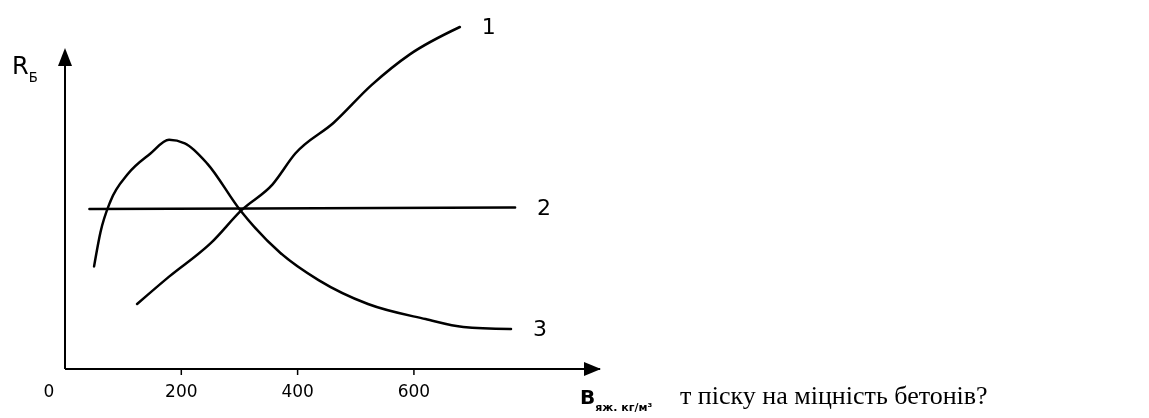 This screenshot has height=418, width=1149. Describe the element at coordinates (181, 391) in the screenshot. I see `x-tick-label: 200` at that location.